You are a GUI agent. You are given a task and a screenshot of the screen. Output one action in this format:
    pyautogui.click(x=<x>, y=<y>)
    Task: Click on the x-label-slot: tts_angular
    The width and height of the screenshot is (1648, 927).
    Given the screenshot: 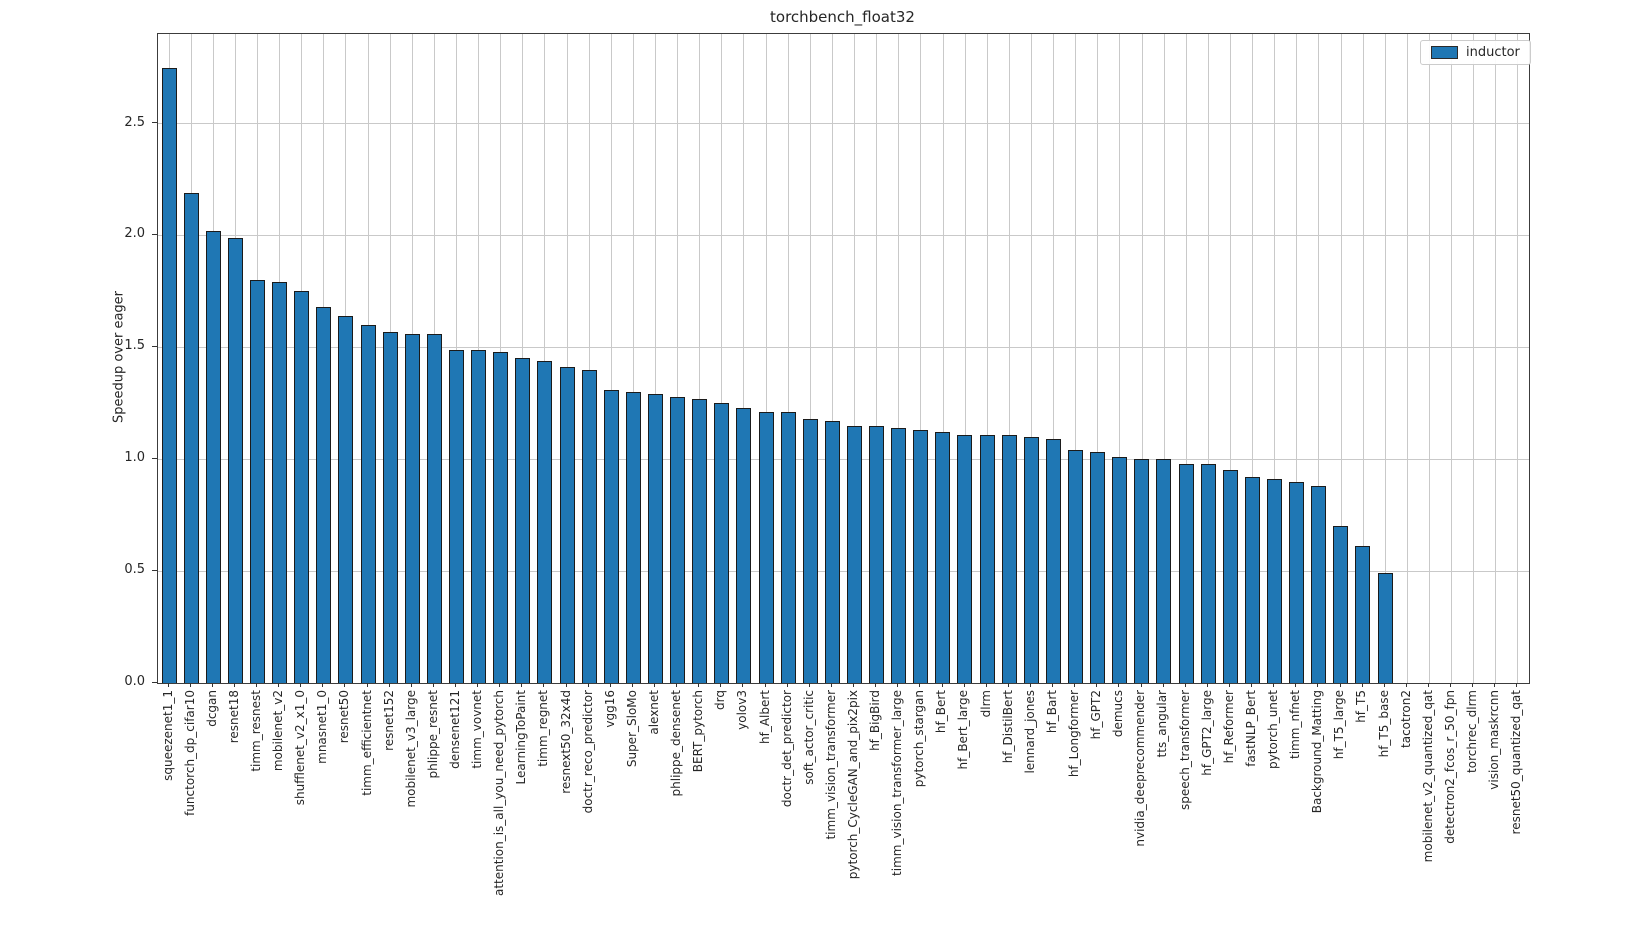 What is the action you would take?
    pyautogui.click(x=1163, y=723)
    